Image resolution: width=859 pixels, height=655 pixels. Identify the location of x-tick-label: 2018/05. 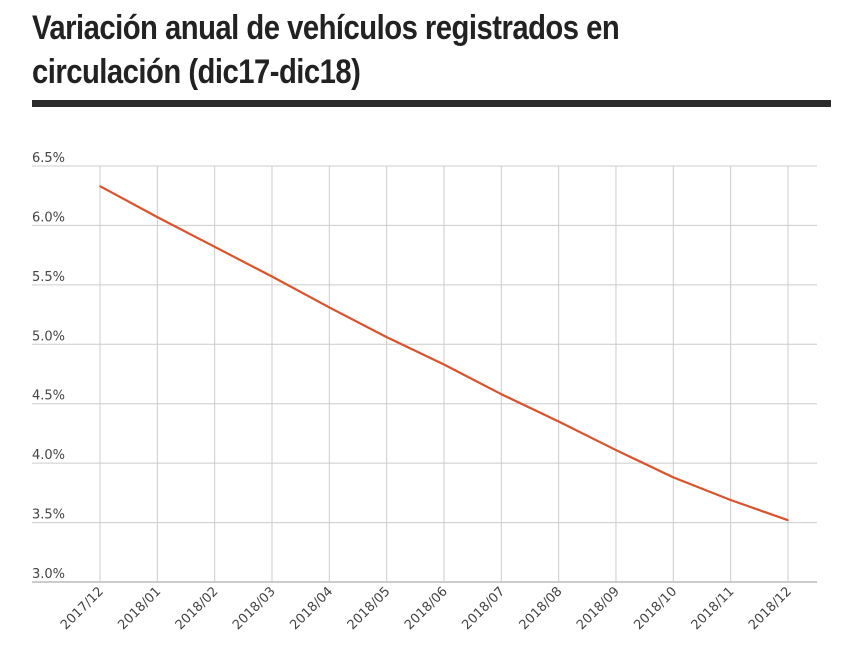
(369, 608).